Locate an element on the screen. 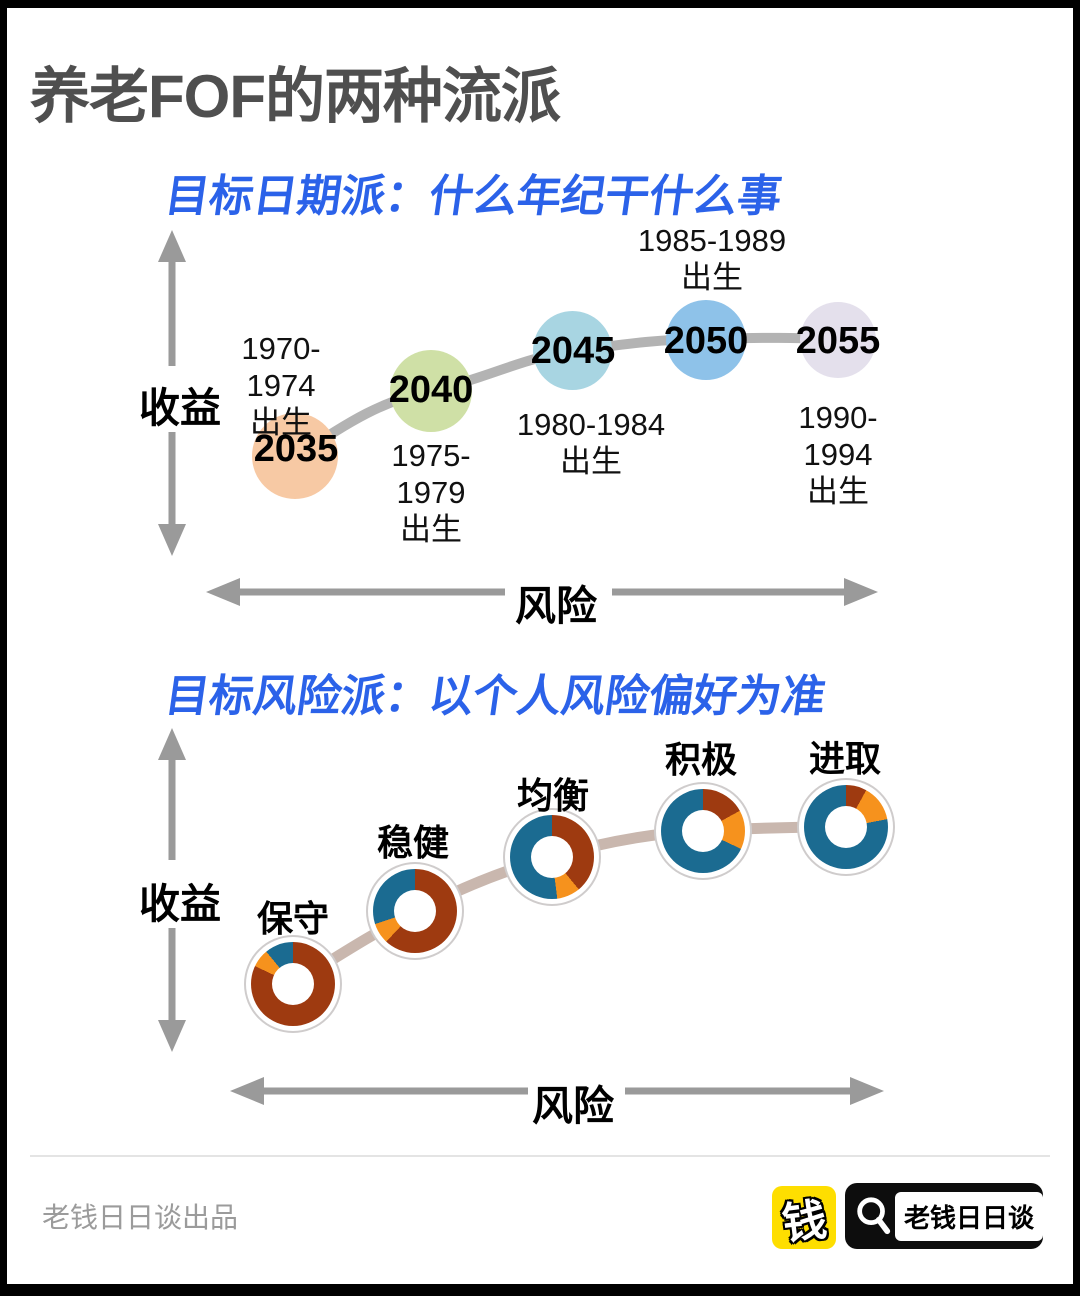 The image size is (1080, 1296). year-label-2055: 2055 is located at coordinates (838, 341).